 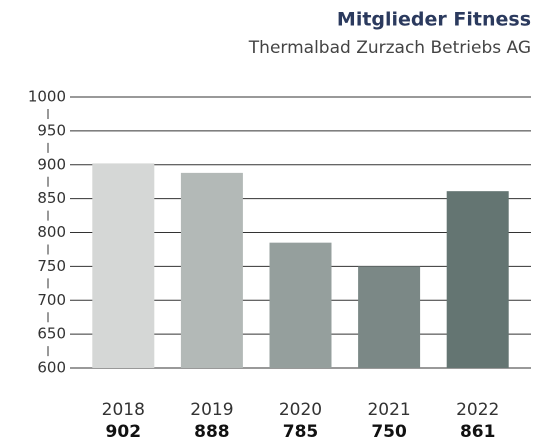 What do you see at coordinates (124, 432) in the screenshot?
I see `value-label: 902` at bounding box center [124, 432].